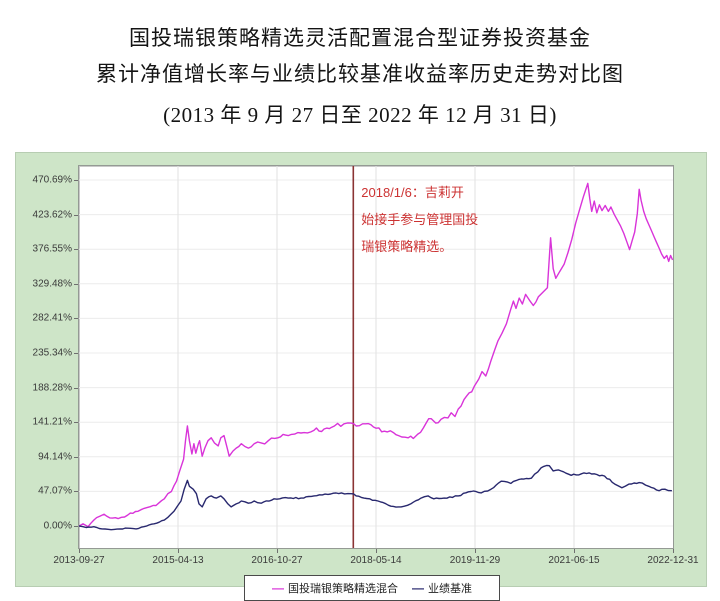 The height and width of the screenshot is (601, 720). Describe the element at coordinates (178, 560) in the screenshot. I see `x-tick-label: 2015-04-13` at that location.